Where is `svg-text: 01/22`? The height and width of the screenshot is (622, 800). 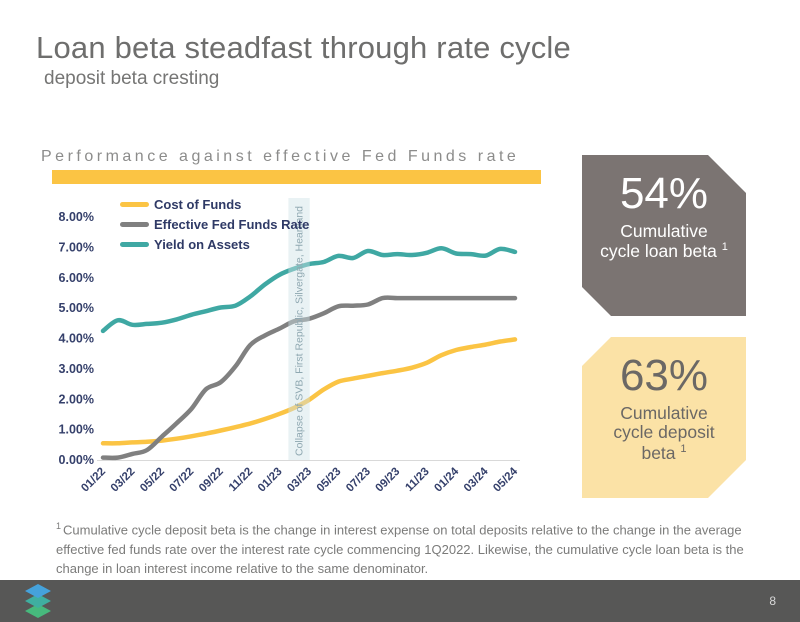
svg-text: 01/22 is located at coordinates (93, 480).